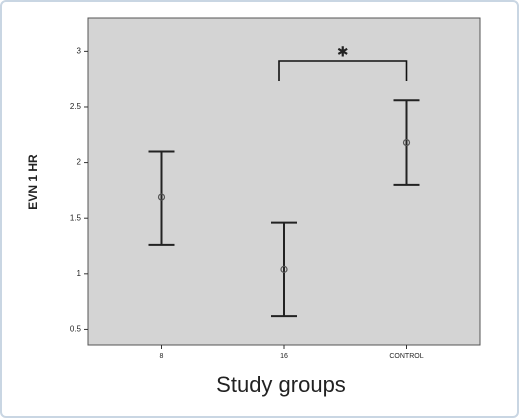  What do you see at coordinates (79, 162) in the screenshot?
I see `y-tick-label: 2` at bounding box center [79, 162].